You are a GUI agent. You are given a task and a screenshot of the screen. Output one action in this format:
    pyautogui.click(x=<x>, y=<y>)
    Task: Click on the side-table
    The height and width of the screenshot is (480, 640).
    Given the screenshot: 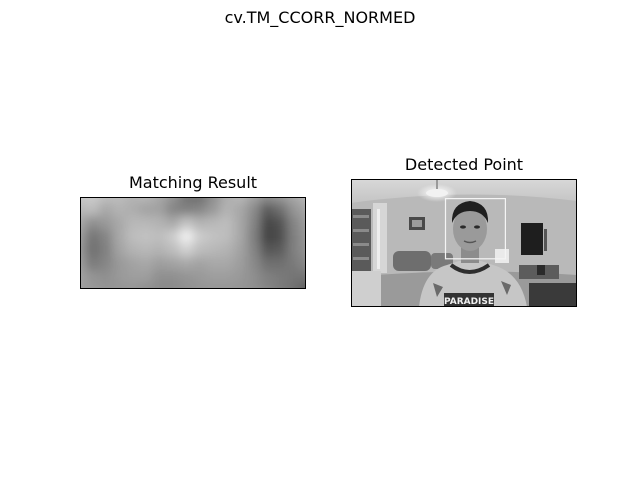 What is the action you would take?
    pyautogui.click(x=553, y=295)
    